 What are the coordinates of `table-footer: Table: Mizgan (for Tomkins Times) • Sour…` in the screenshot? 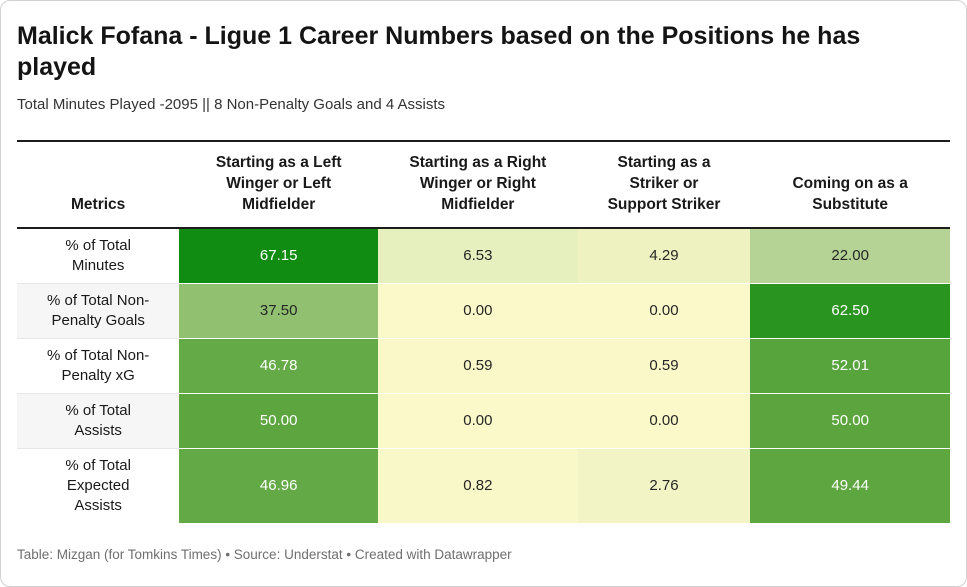 It's located at (264, 554).